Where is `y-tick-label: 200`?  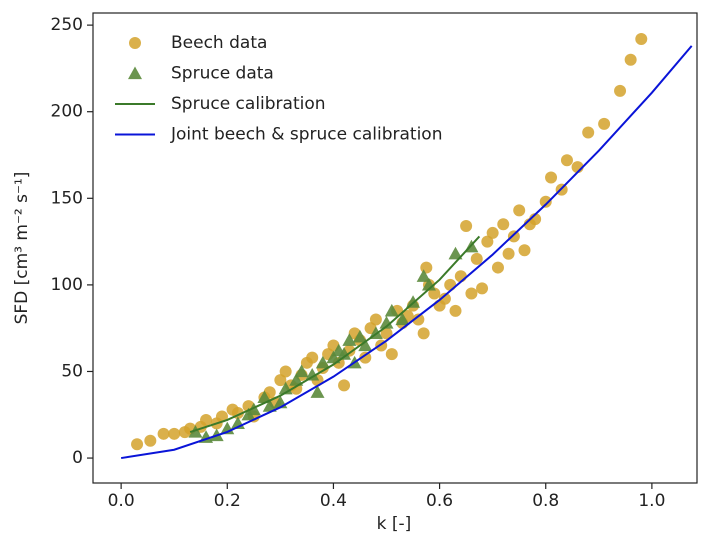
y-tick-label: 200 is located at coordinates (67, 112).